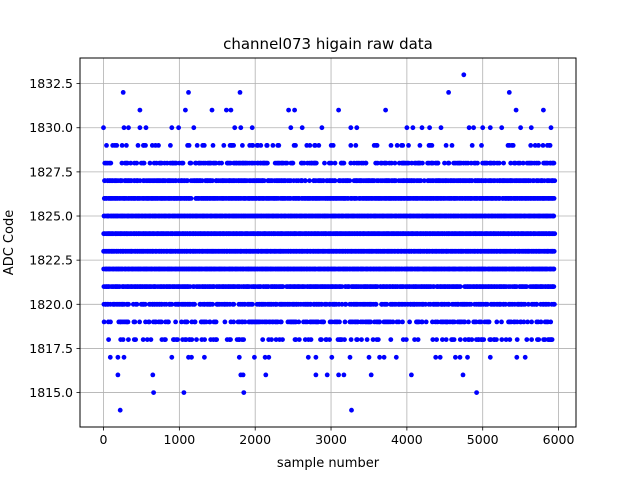  Describe the element at coordinates (51, 348) in the screenshot. I see `y-tick-label: 1817.5` at that location.